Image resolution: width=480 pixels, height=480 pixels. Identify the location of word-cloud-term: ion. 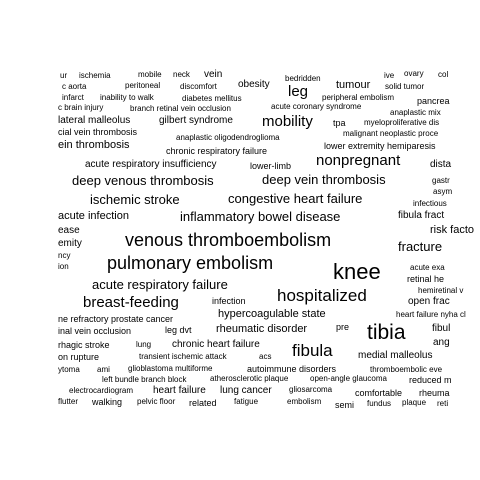
(63, 266).